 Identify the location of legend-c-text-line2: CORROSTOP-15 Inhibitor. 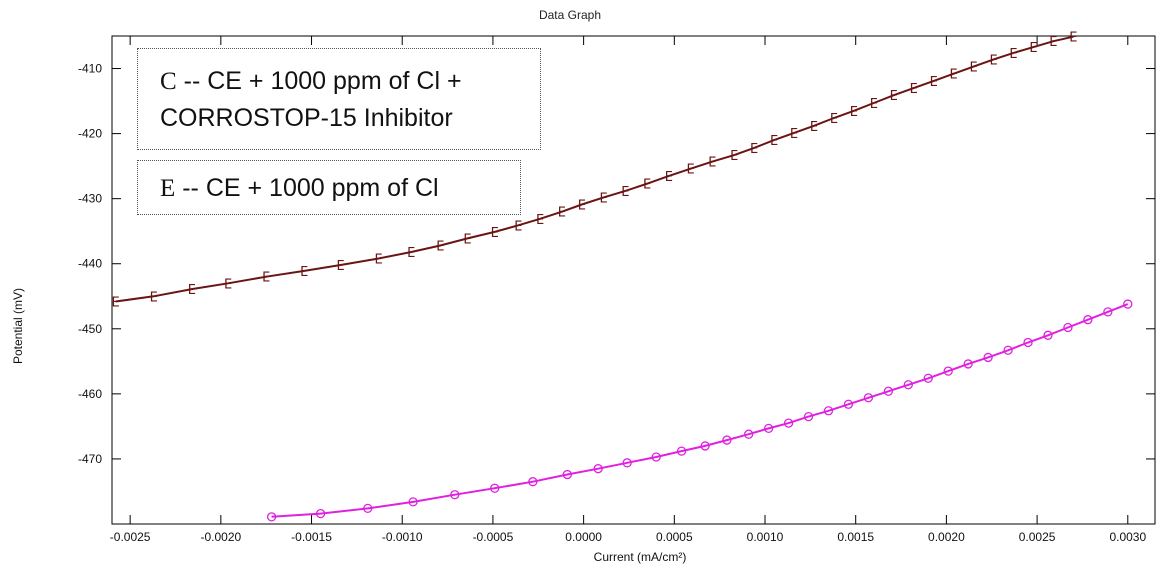
(306, 118).